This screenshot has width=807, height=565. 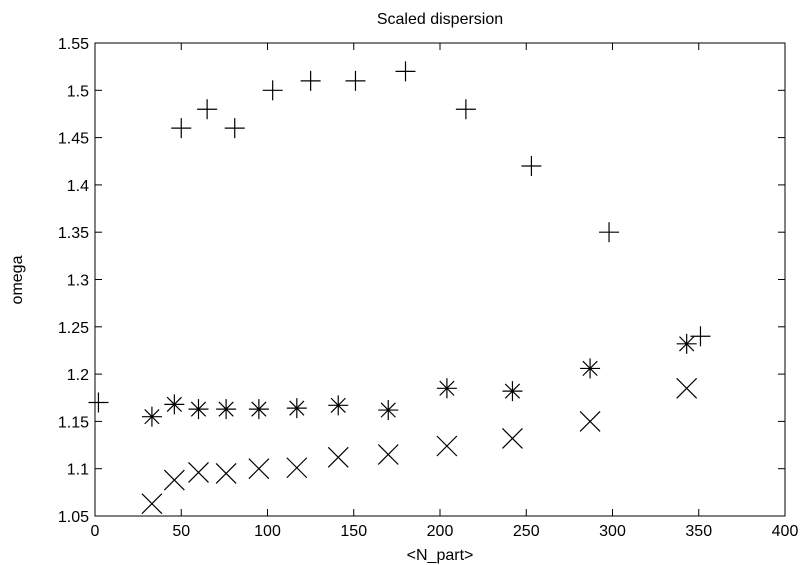 I want to click on y-tick-label: 1.3, so click(x=78, y=281).